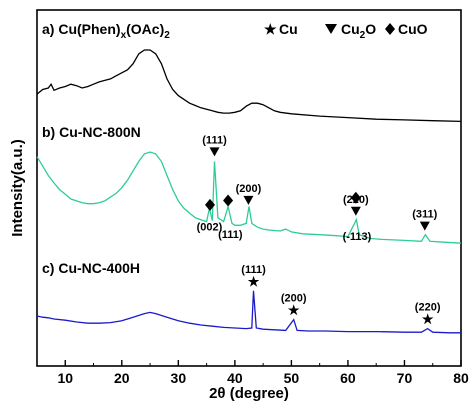  I want to click on peak-below-label: (002), so click(210, 227).